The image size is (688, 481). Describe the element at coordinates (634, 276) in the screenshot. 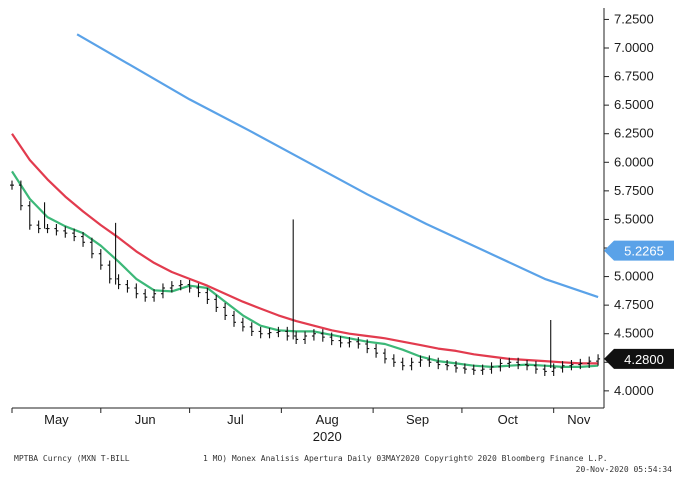

I see `y-tick-label: 5.0000` at that location.